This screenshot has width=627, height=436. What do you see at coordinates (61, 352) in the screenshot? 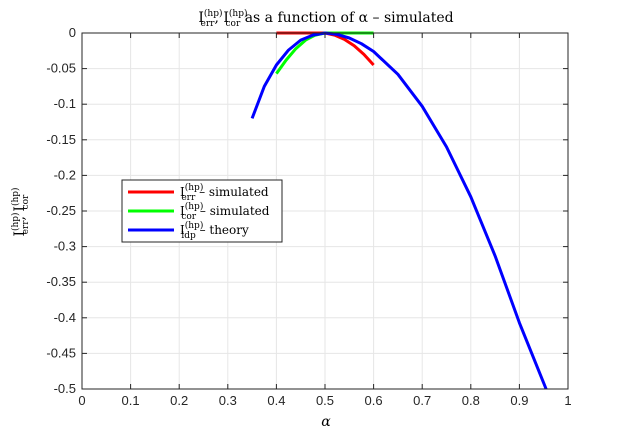
I see `y-tick-label: -0.45` at bounding box center [61, 352].